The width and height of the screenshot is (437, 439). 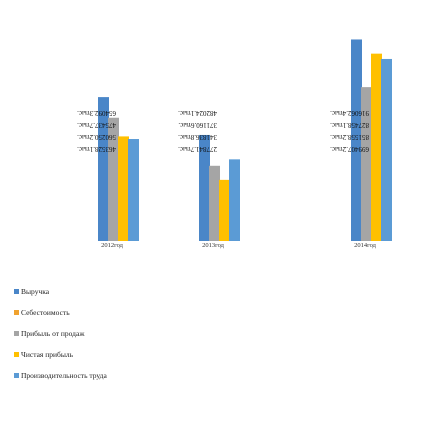 What do you see at coordinates (197, 149) in the screenshot?
I see `data-label: 277841.7тыс.` at bounding box center [197, 149].